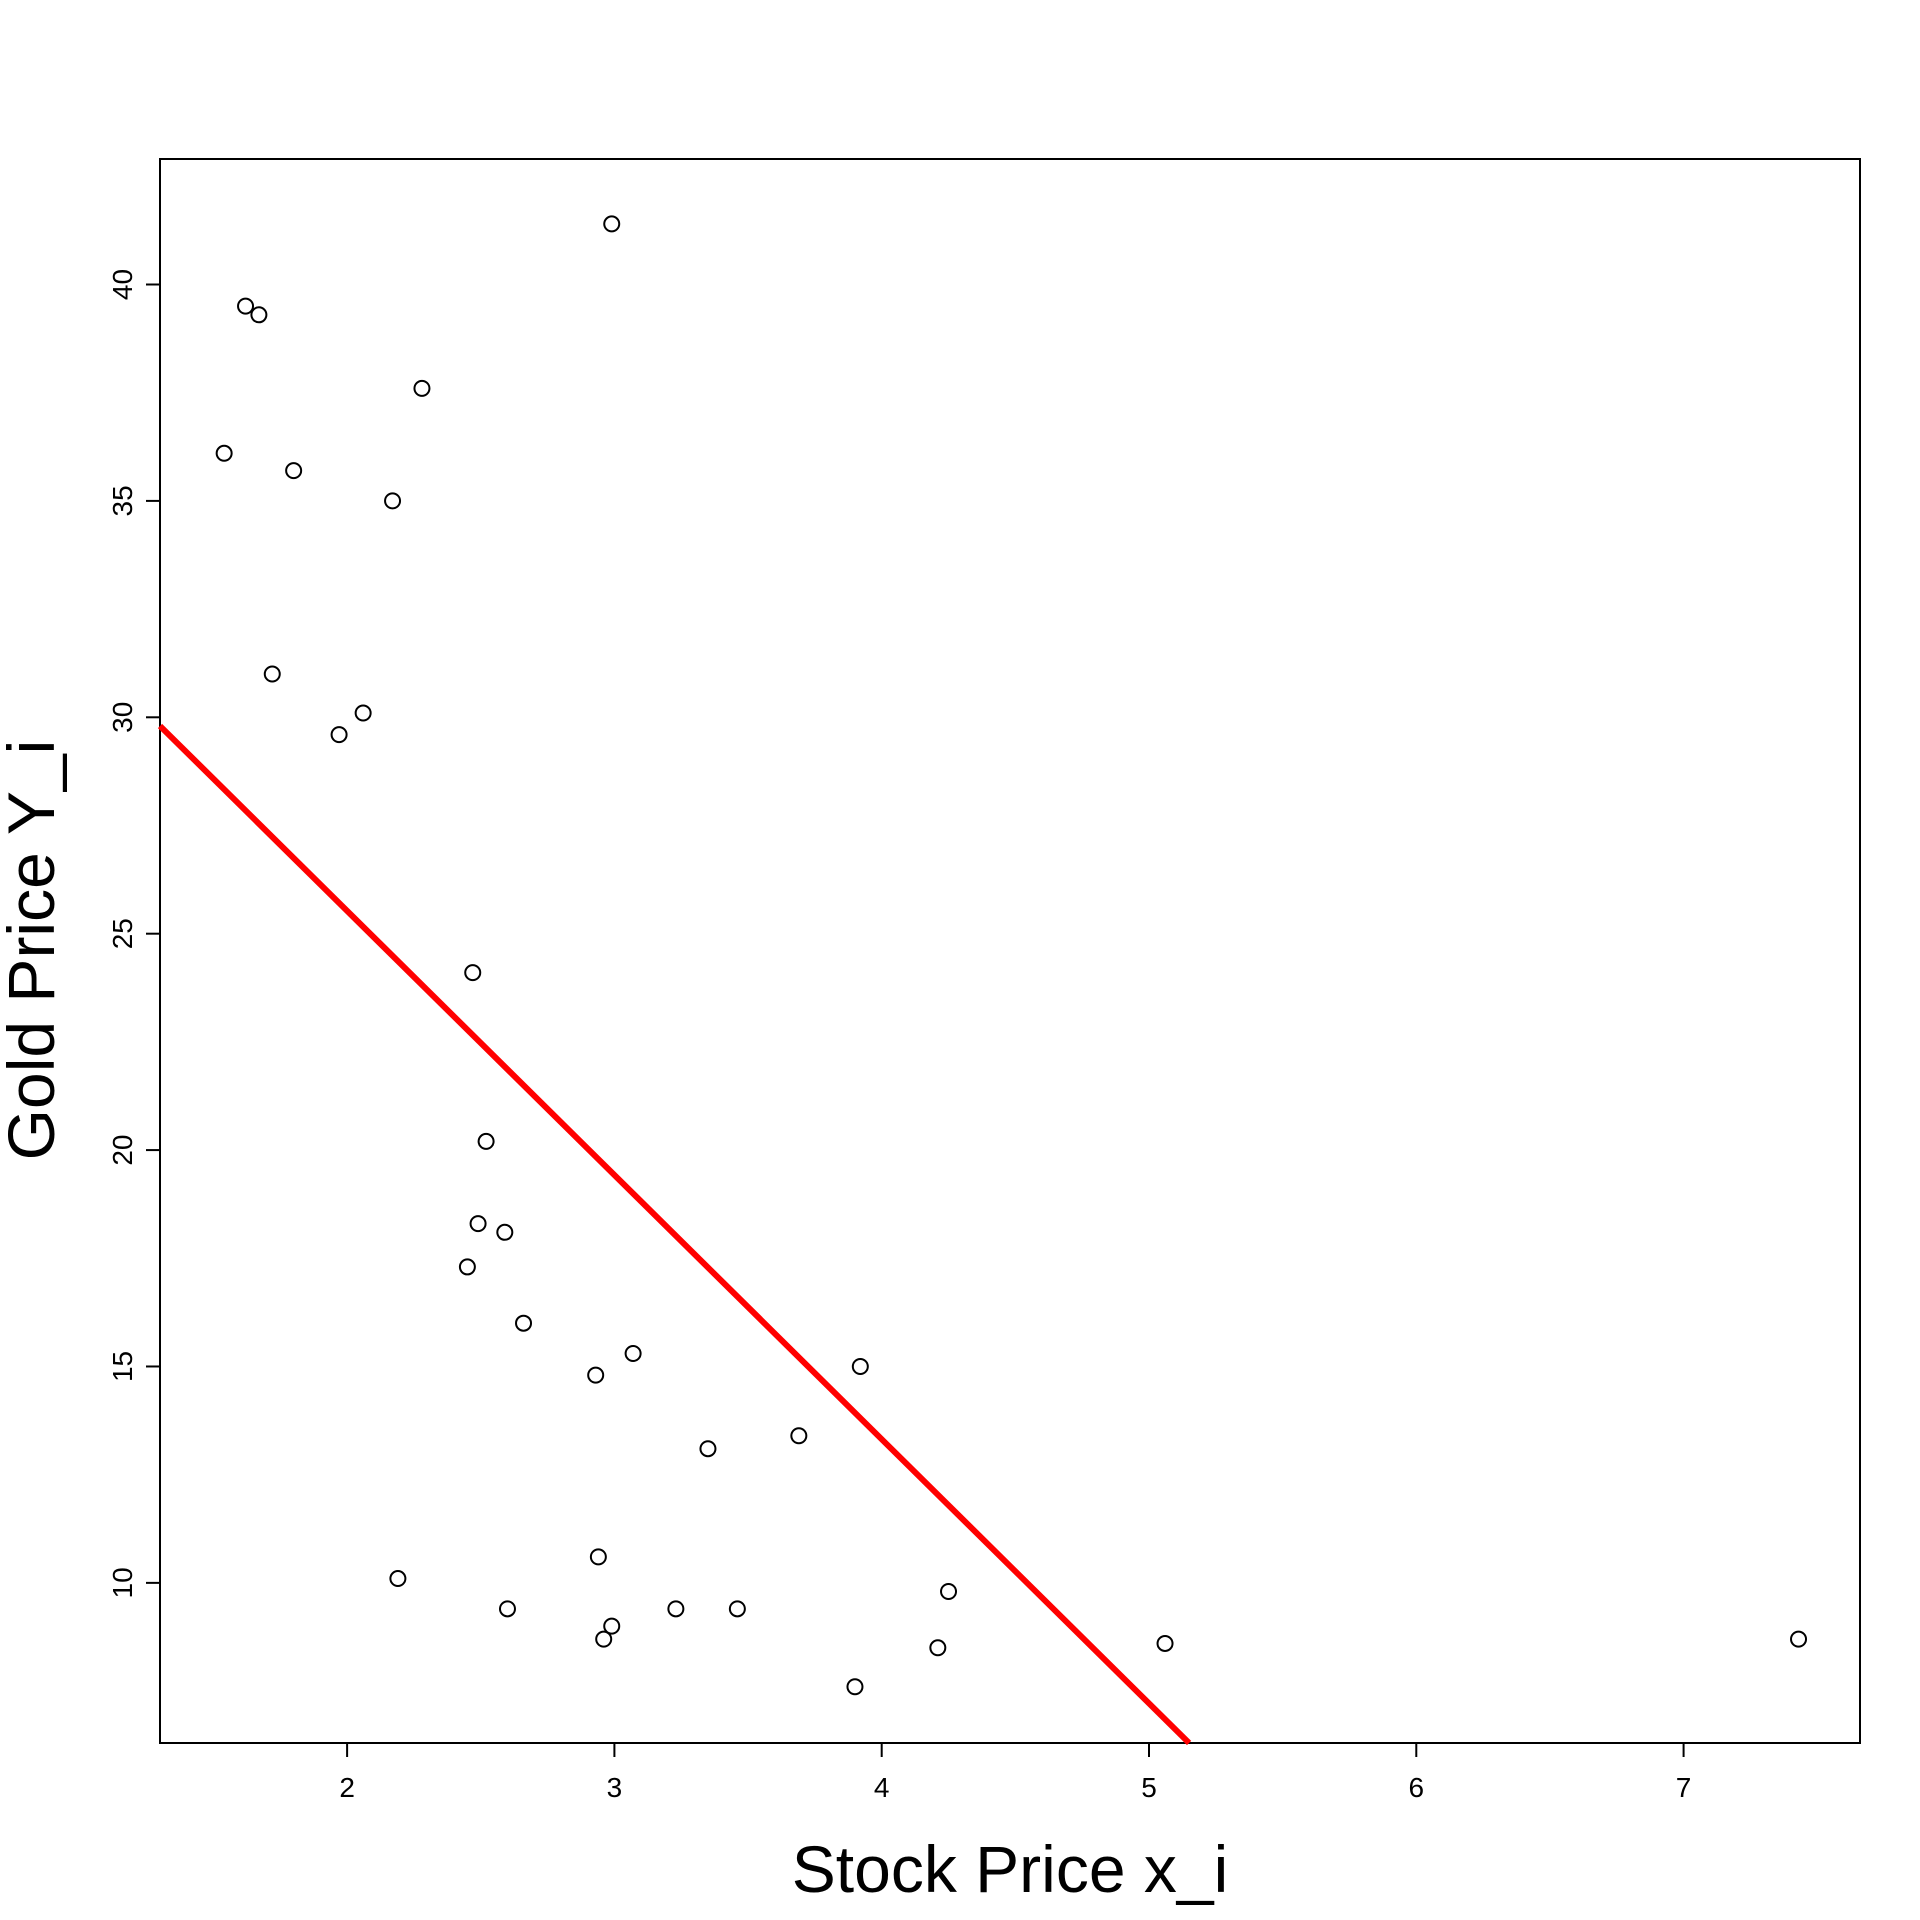 The image size is (1920, 1920). I want to click on x-tick-label: 6, so click(1417, 1787).